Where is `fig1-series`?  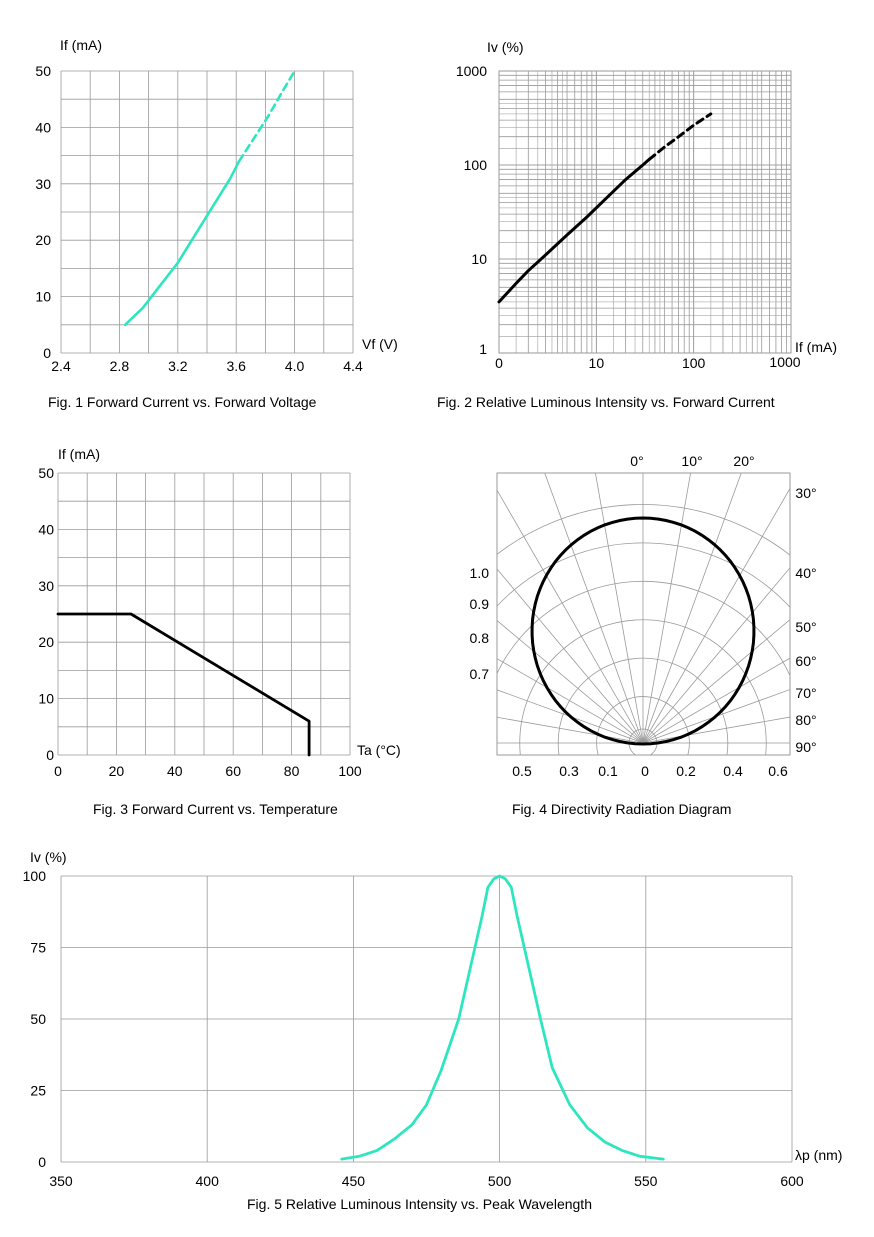
fig1-series is located at coordinates (209, 198).